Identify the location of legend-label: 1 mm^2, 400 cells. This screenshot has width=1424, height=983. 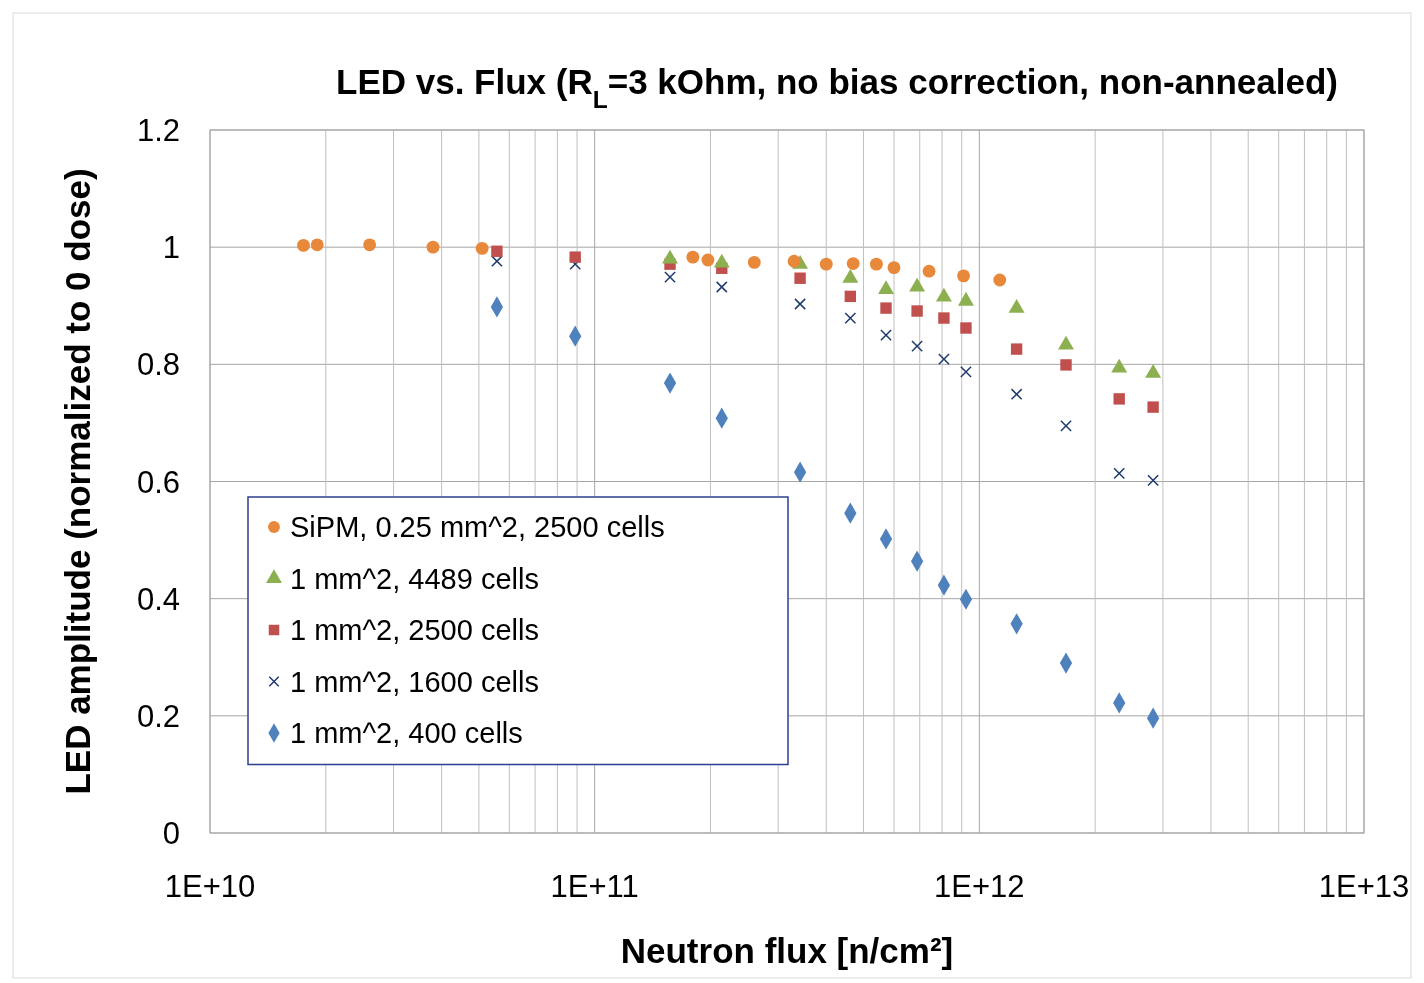
(406, 733).